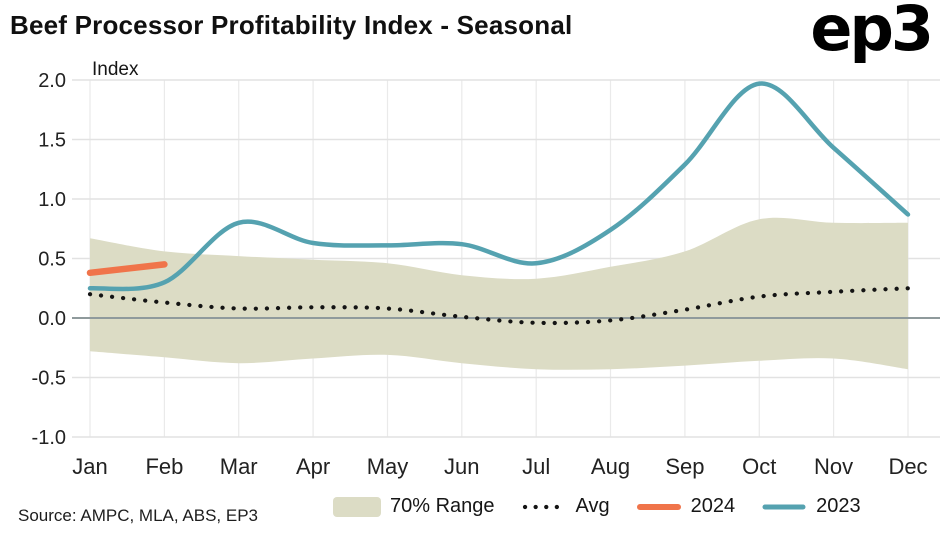 This screenshot has height=541, width=945. I want to click on legend-item-2024: 2024, so click(686, 506).